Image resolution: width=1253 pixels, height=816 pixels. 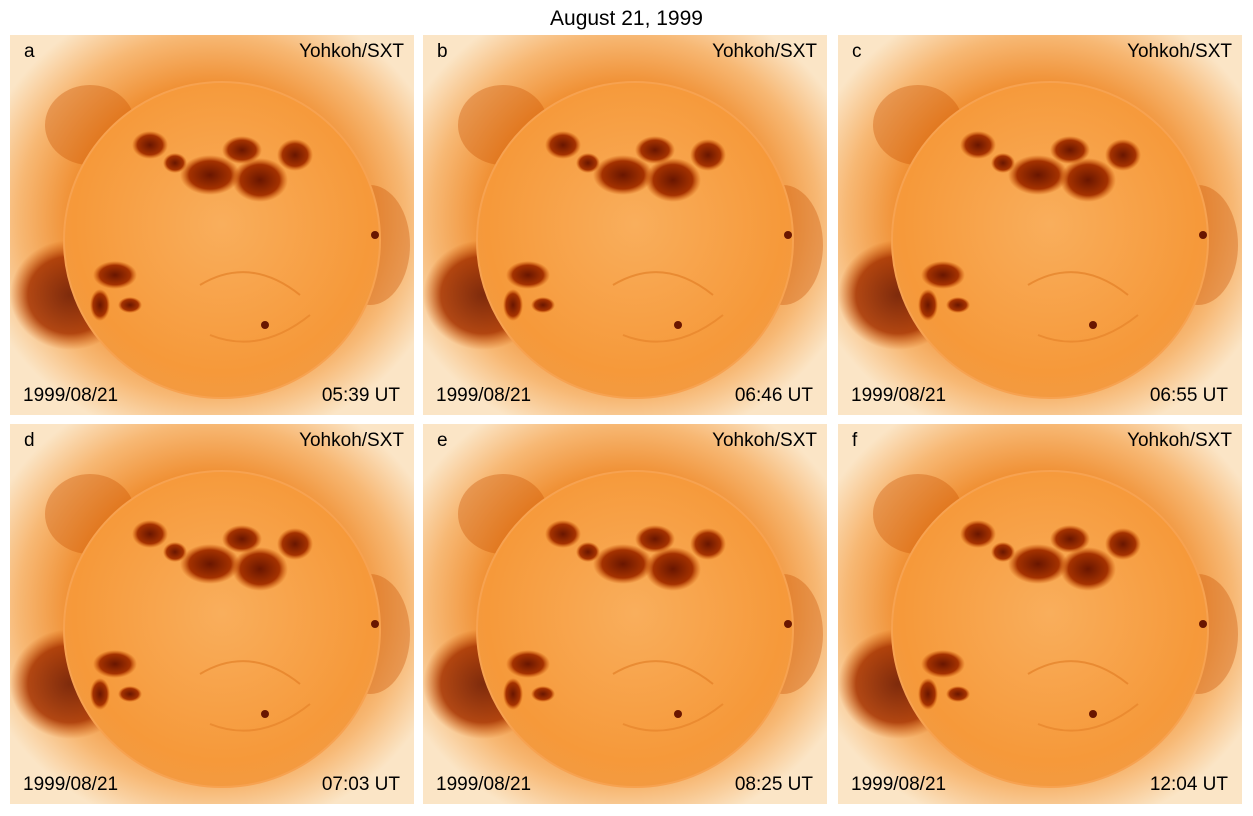 I want to click on time-label: 05:39 UT, so click(x=360, y=395).